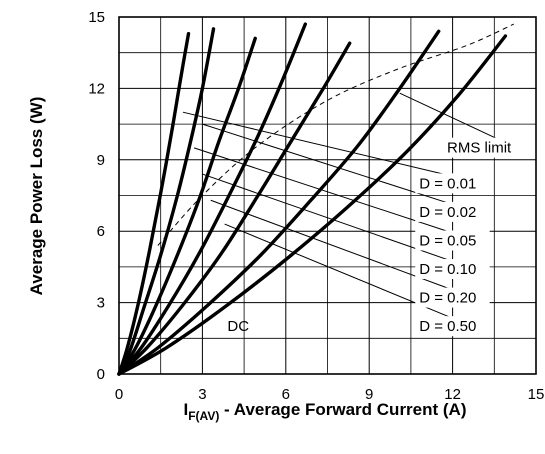  Describe the element at coordinates (36, 196) in the screenshot. I see `y-axis-title: Average Power Loss (W)` at that location.